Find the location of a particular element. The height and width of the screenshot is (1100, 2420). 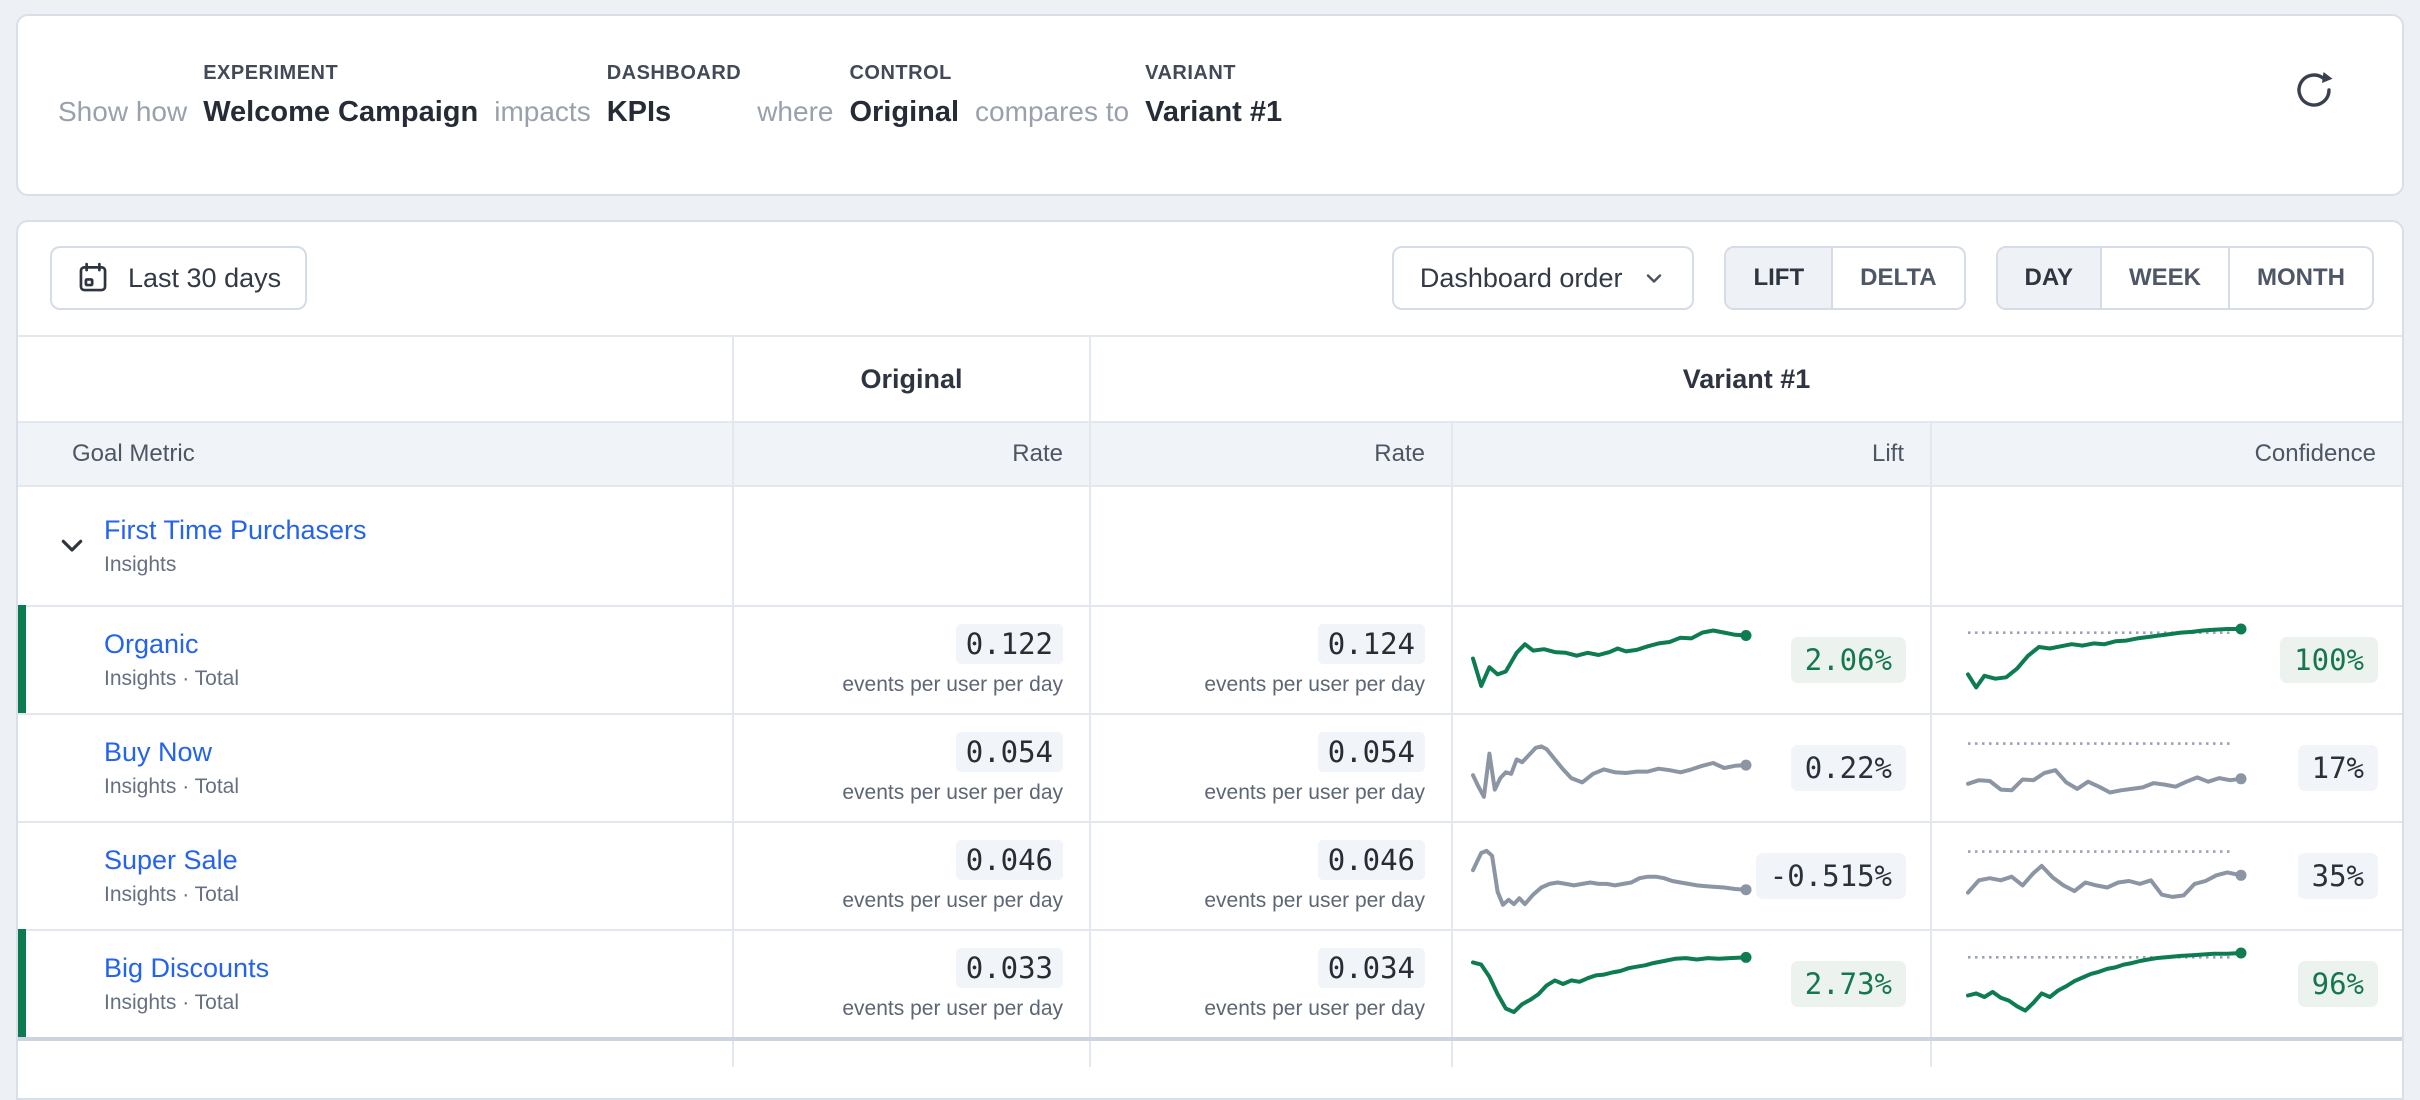

collapse-row-button is located at coordinates (73, 546).